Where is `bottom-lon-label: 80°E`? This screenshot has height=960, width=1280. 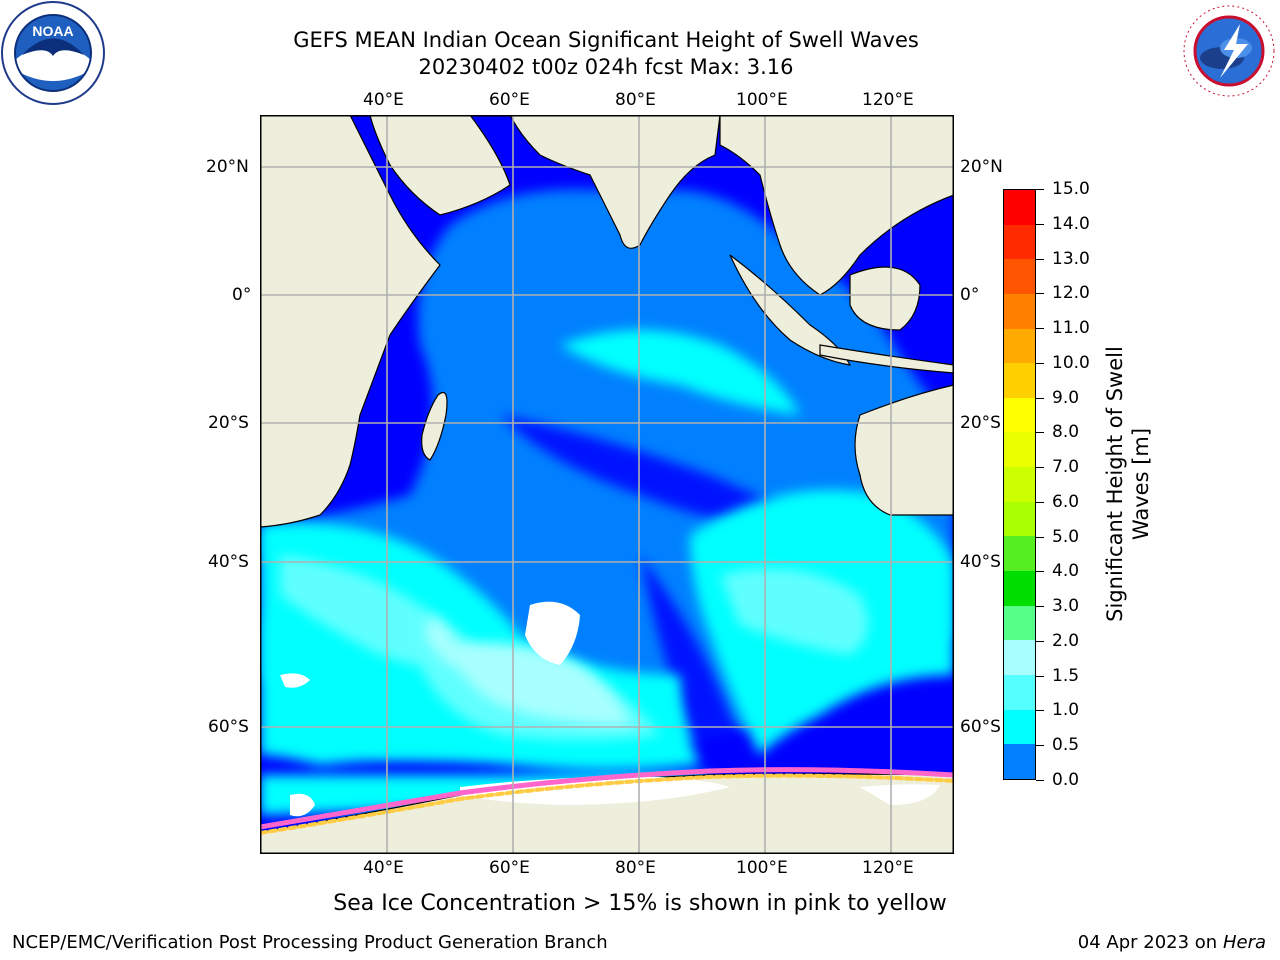
bottom-lon-label: 80°E is located at coordinates (635, 868).